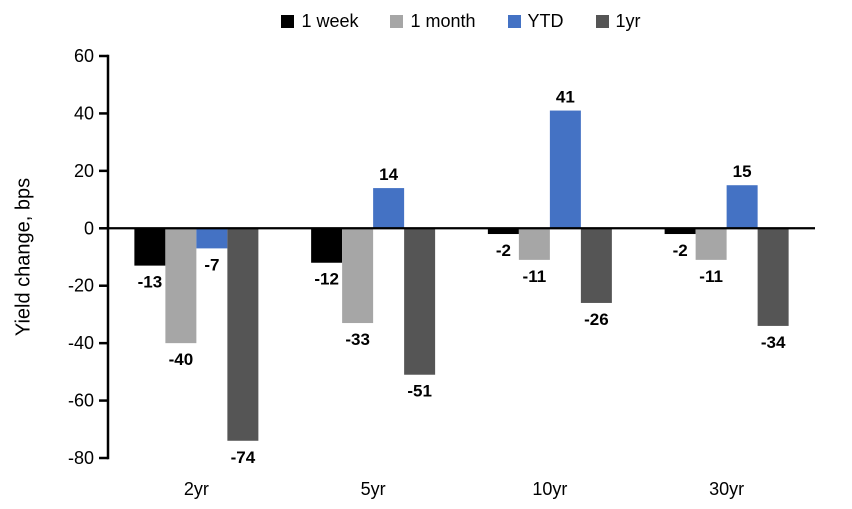  Describe the element at coordinates (357, 339) in the screenshot. I see `bar-value-label: -33` at that location.